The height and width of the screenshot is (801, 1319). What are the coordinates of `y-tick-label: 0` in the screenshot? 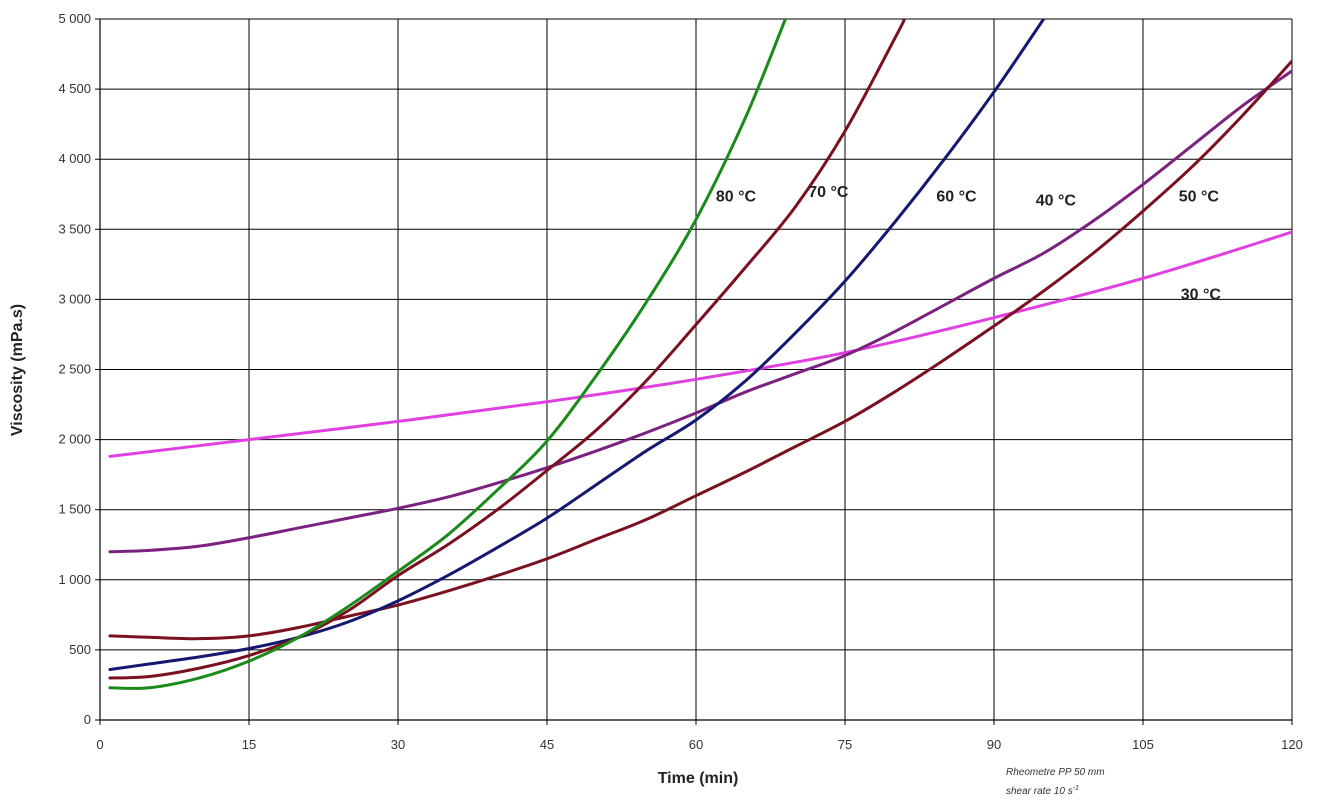 It's located at (87, 719).